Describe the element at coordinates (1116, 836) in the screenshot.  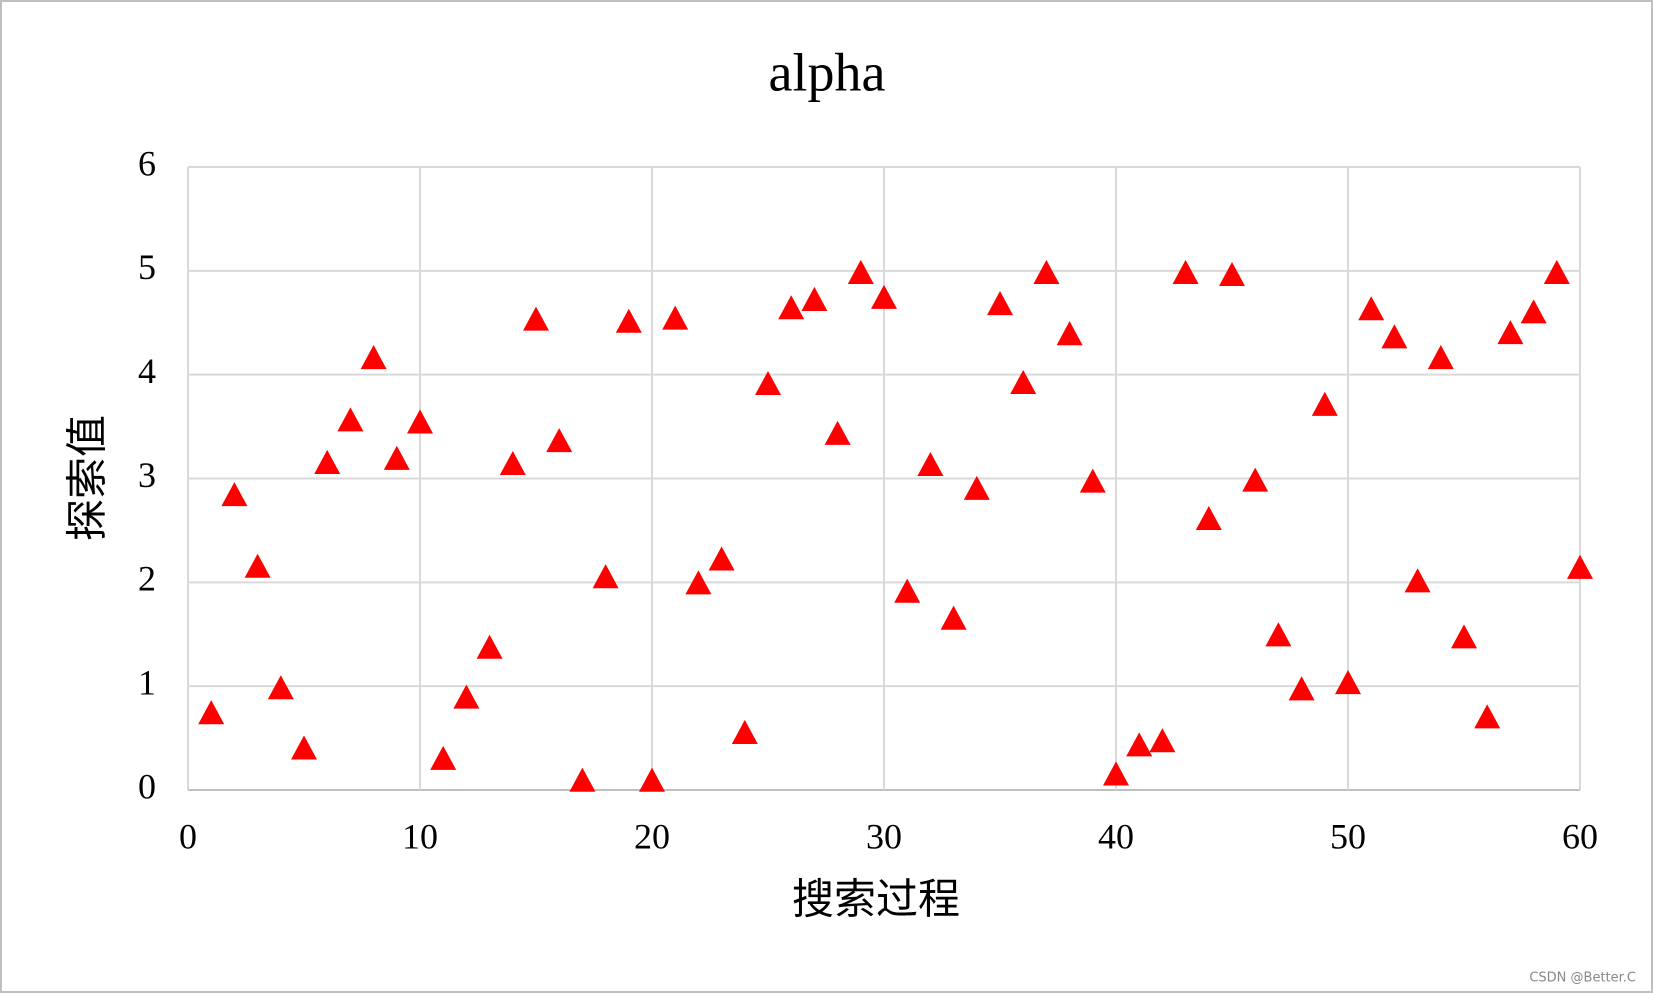
I see `x-tick-label: 40` at that location.